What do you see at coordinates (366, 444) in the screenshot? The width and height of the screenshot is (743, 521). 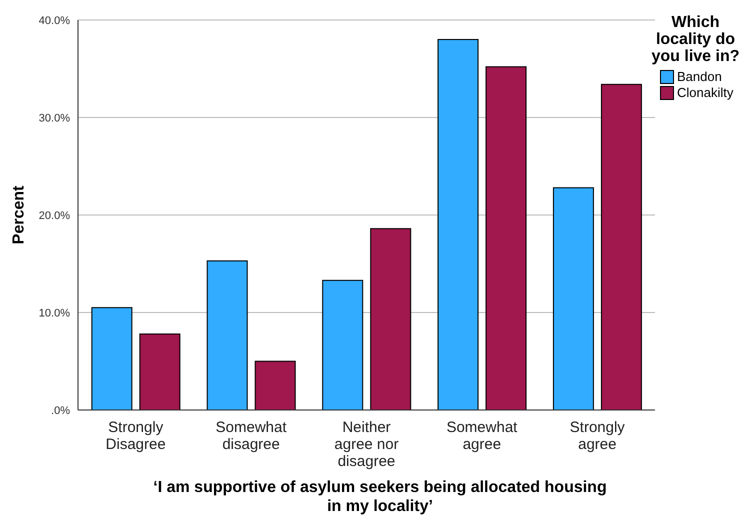 I see `x-tick-label: Neither agree nor disagree` at bounding box center [366, 444].